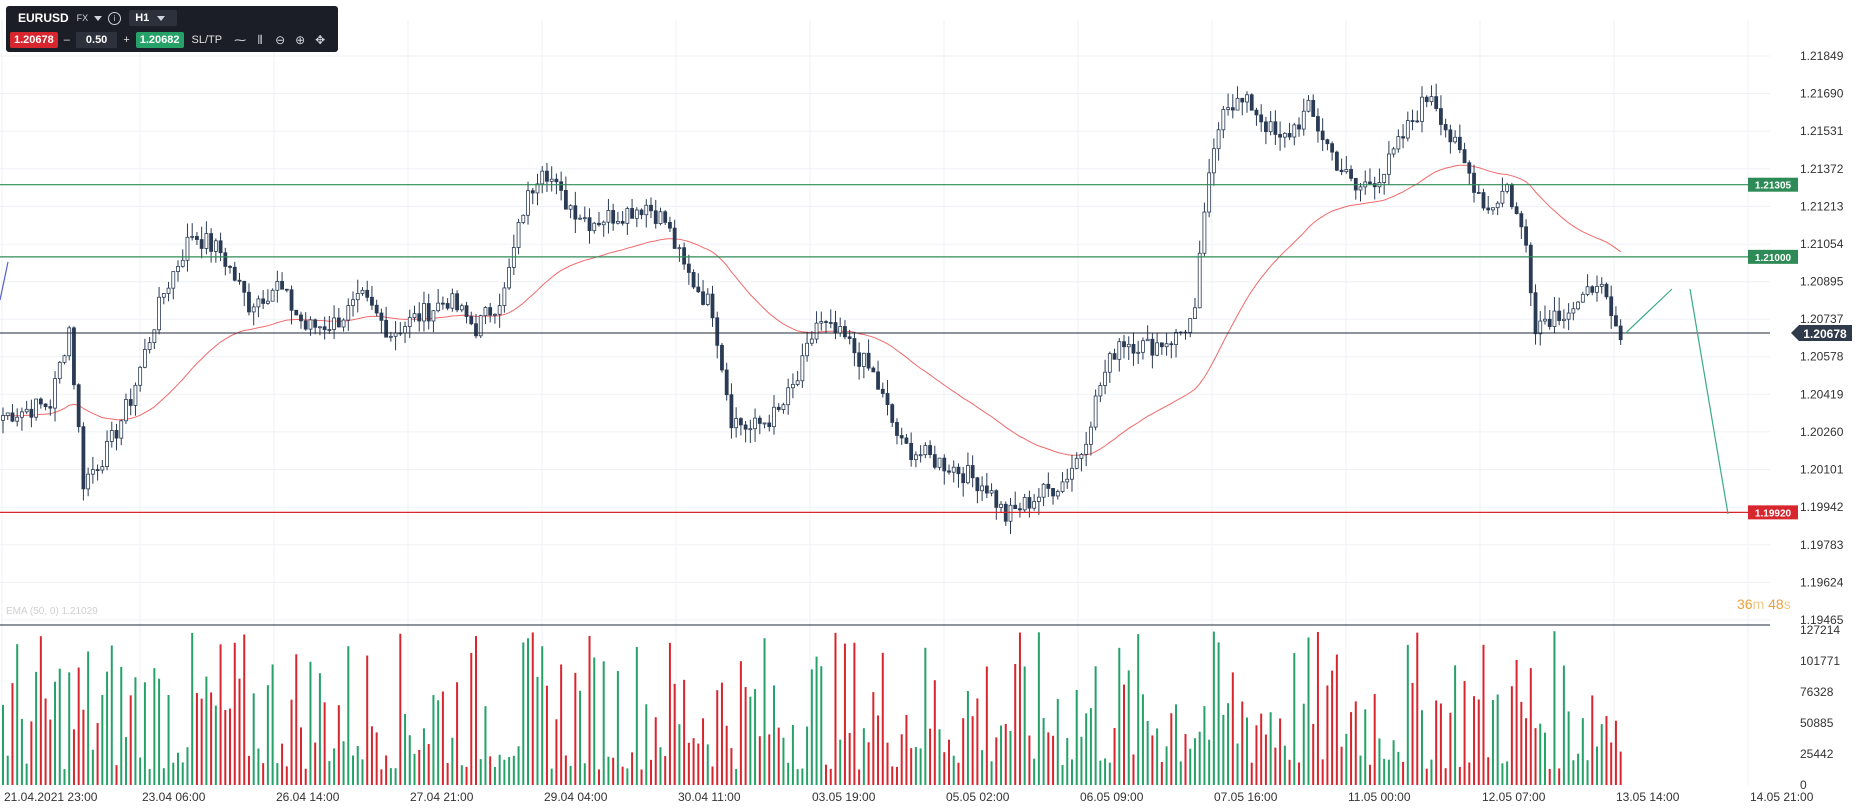 The image size is (1862, 810). Describe the element at coordinates (98, 18) in the screenshot. I see `chevron-down-icon` at that location.